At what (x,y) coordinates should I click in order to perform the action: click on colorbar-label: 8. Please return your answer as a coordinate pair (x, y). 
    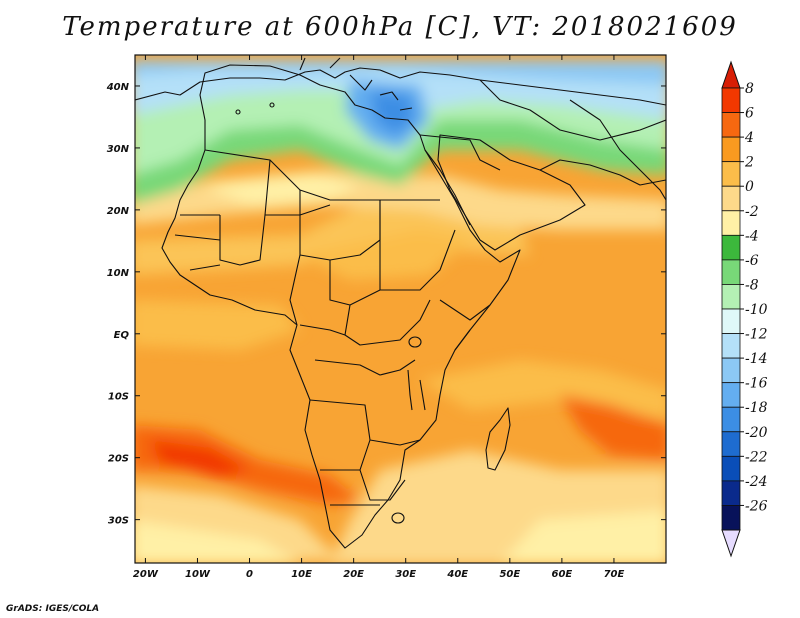
    Looking at the image, I should click on (749, 89).